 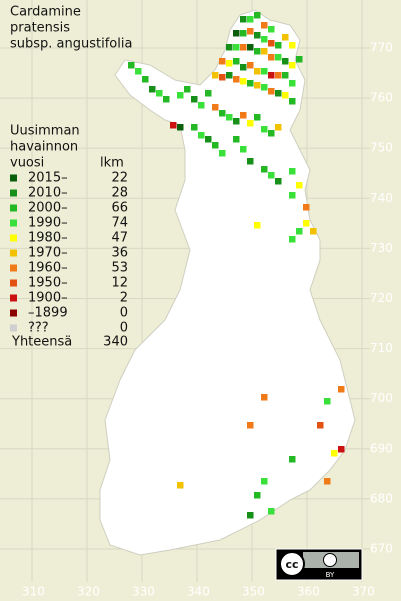 I want to click on northing-label: 710, so click(x=381, y=348).